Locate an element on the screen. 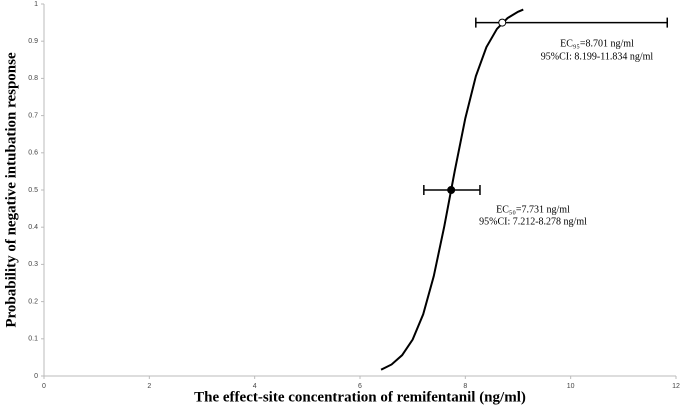  y-tick-label: 0.1 is located at coordinates (33, 339).